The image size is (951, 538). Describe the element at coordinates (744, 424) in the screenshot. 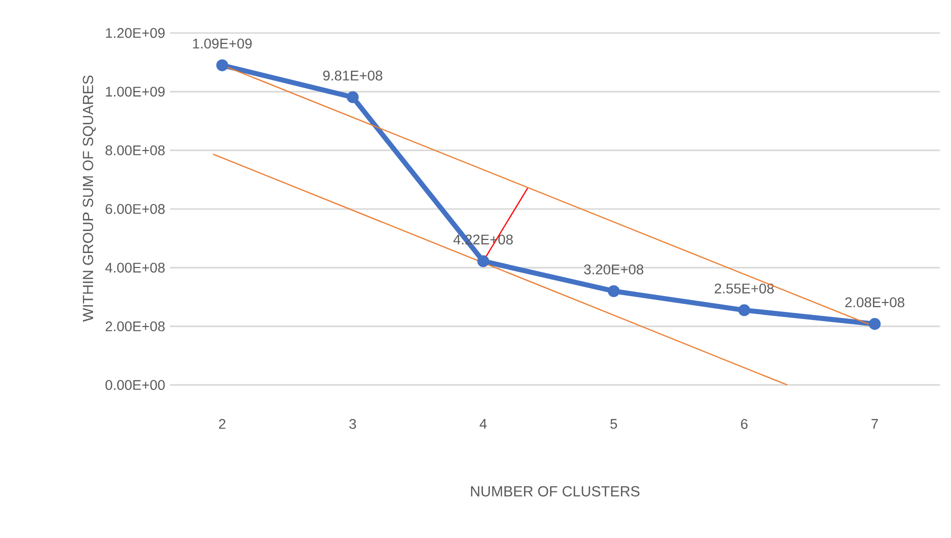

I see `x-tick-label: 6` at that location.